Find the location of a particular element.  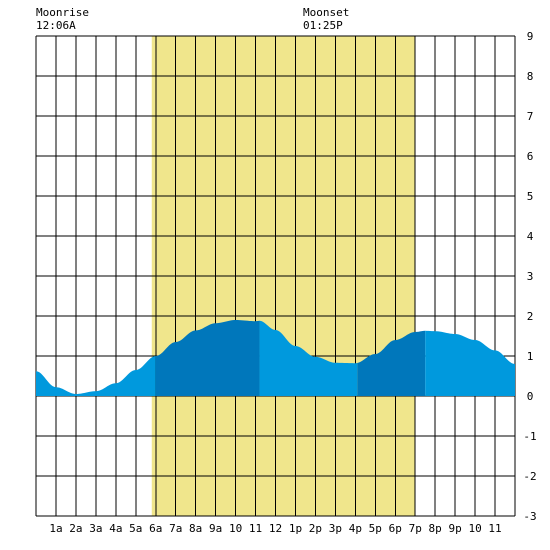

moonset-time: 01:25P is located at coordinates (323, 25).